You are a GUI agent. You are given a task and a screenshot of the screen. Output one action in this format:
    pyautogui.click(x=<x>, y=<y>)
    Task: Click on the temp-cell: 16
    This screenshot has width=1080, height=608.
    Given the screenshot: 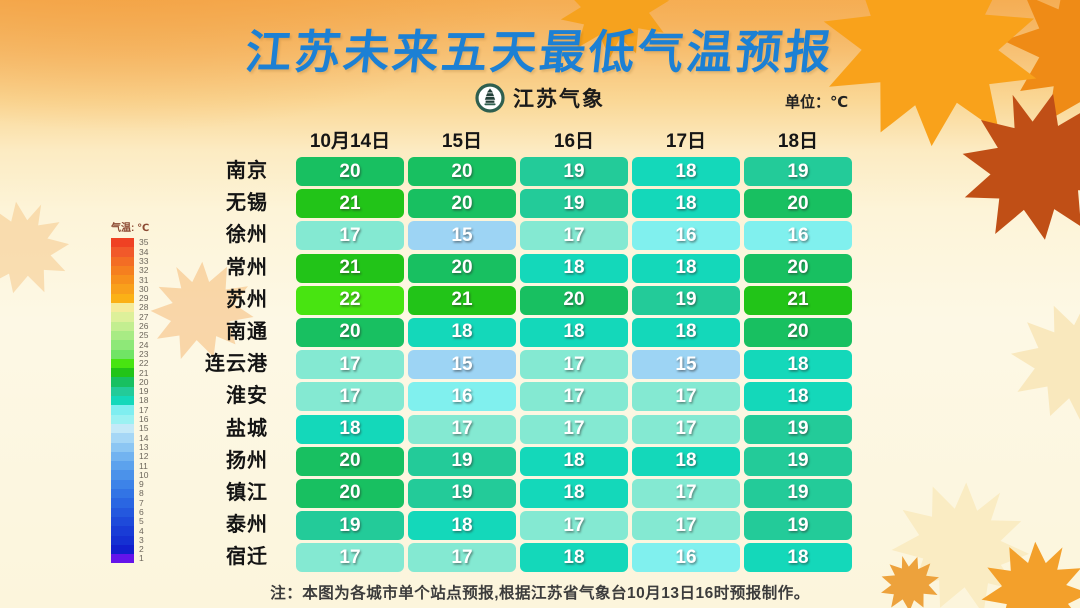 What is the action you would take?
    pyautogui.click(x=462, y=397)
    